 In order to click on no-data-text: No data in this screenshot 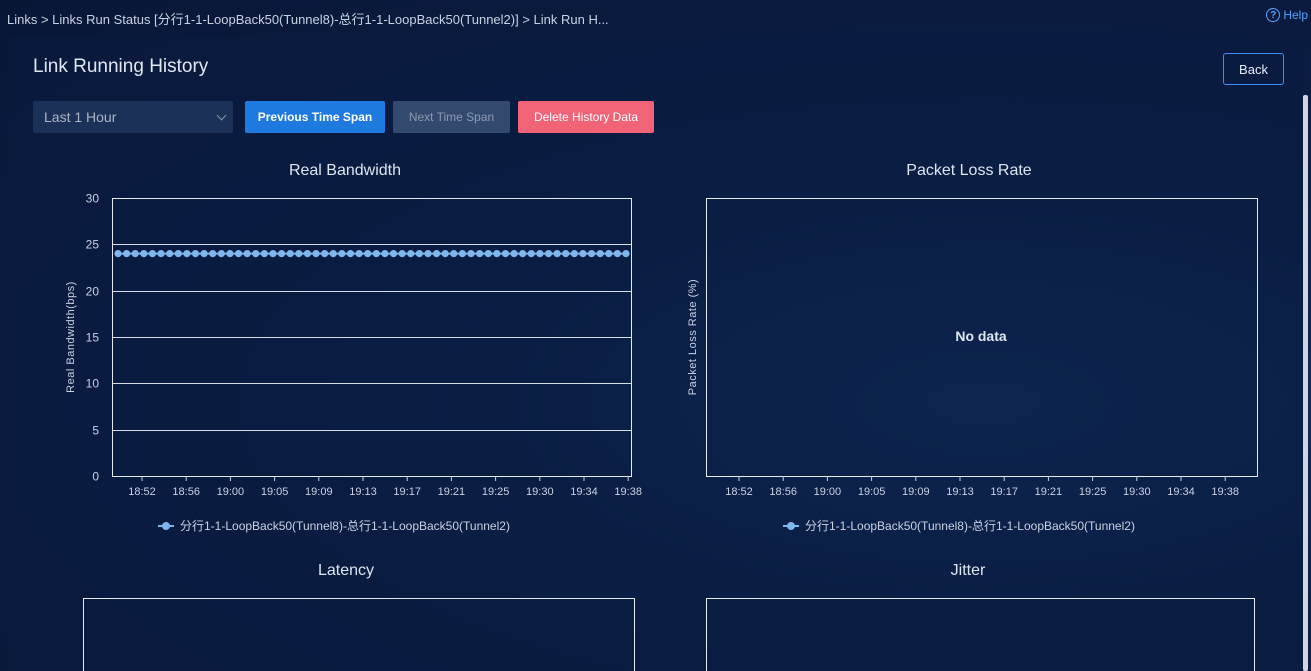, I will do `click(981, 336)`.